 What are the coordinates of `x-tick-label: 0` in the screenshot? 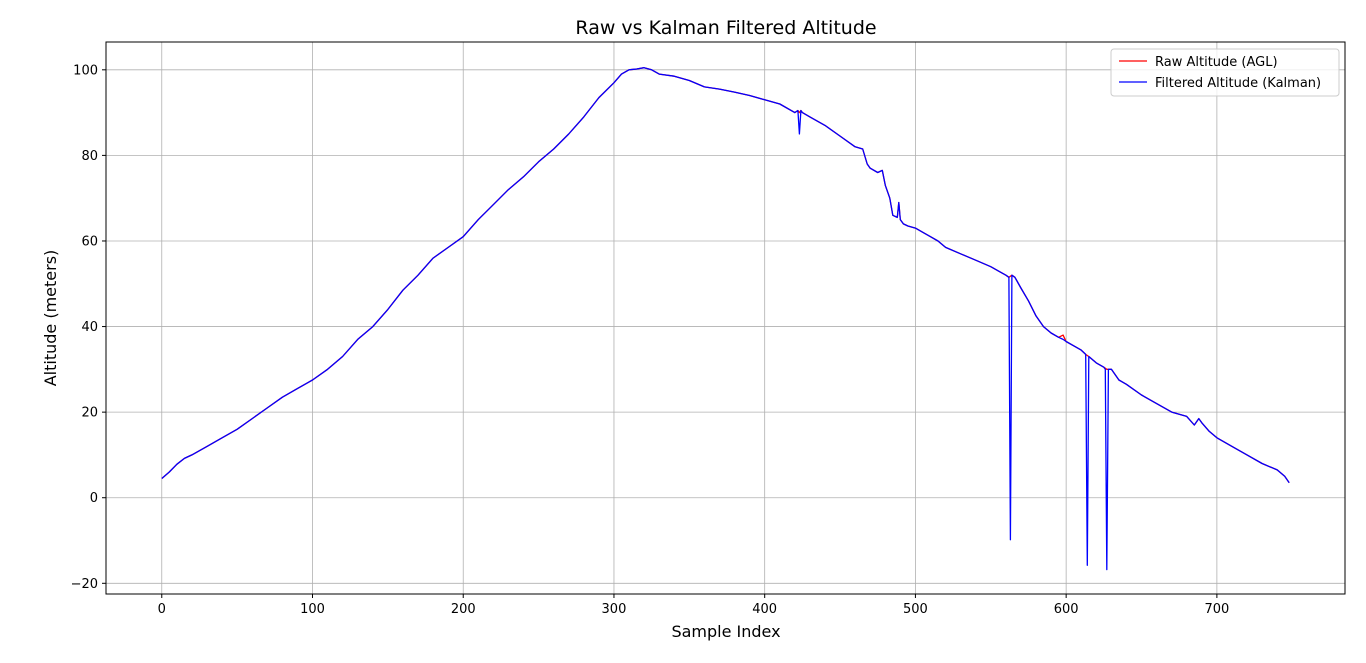 It's located at (162, 609).